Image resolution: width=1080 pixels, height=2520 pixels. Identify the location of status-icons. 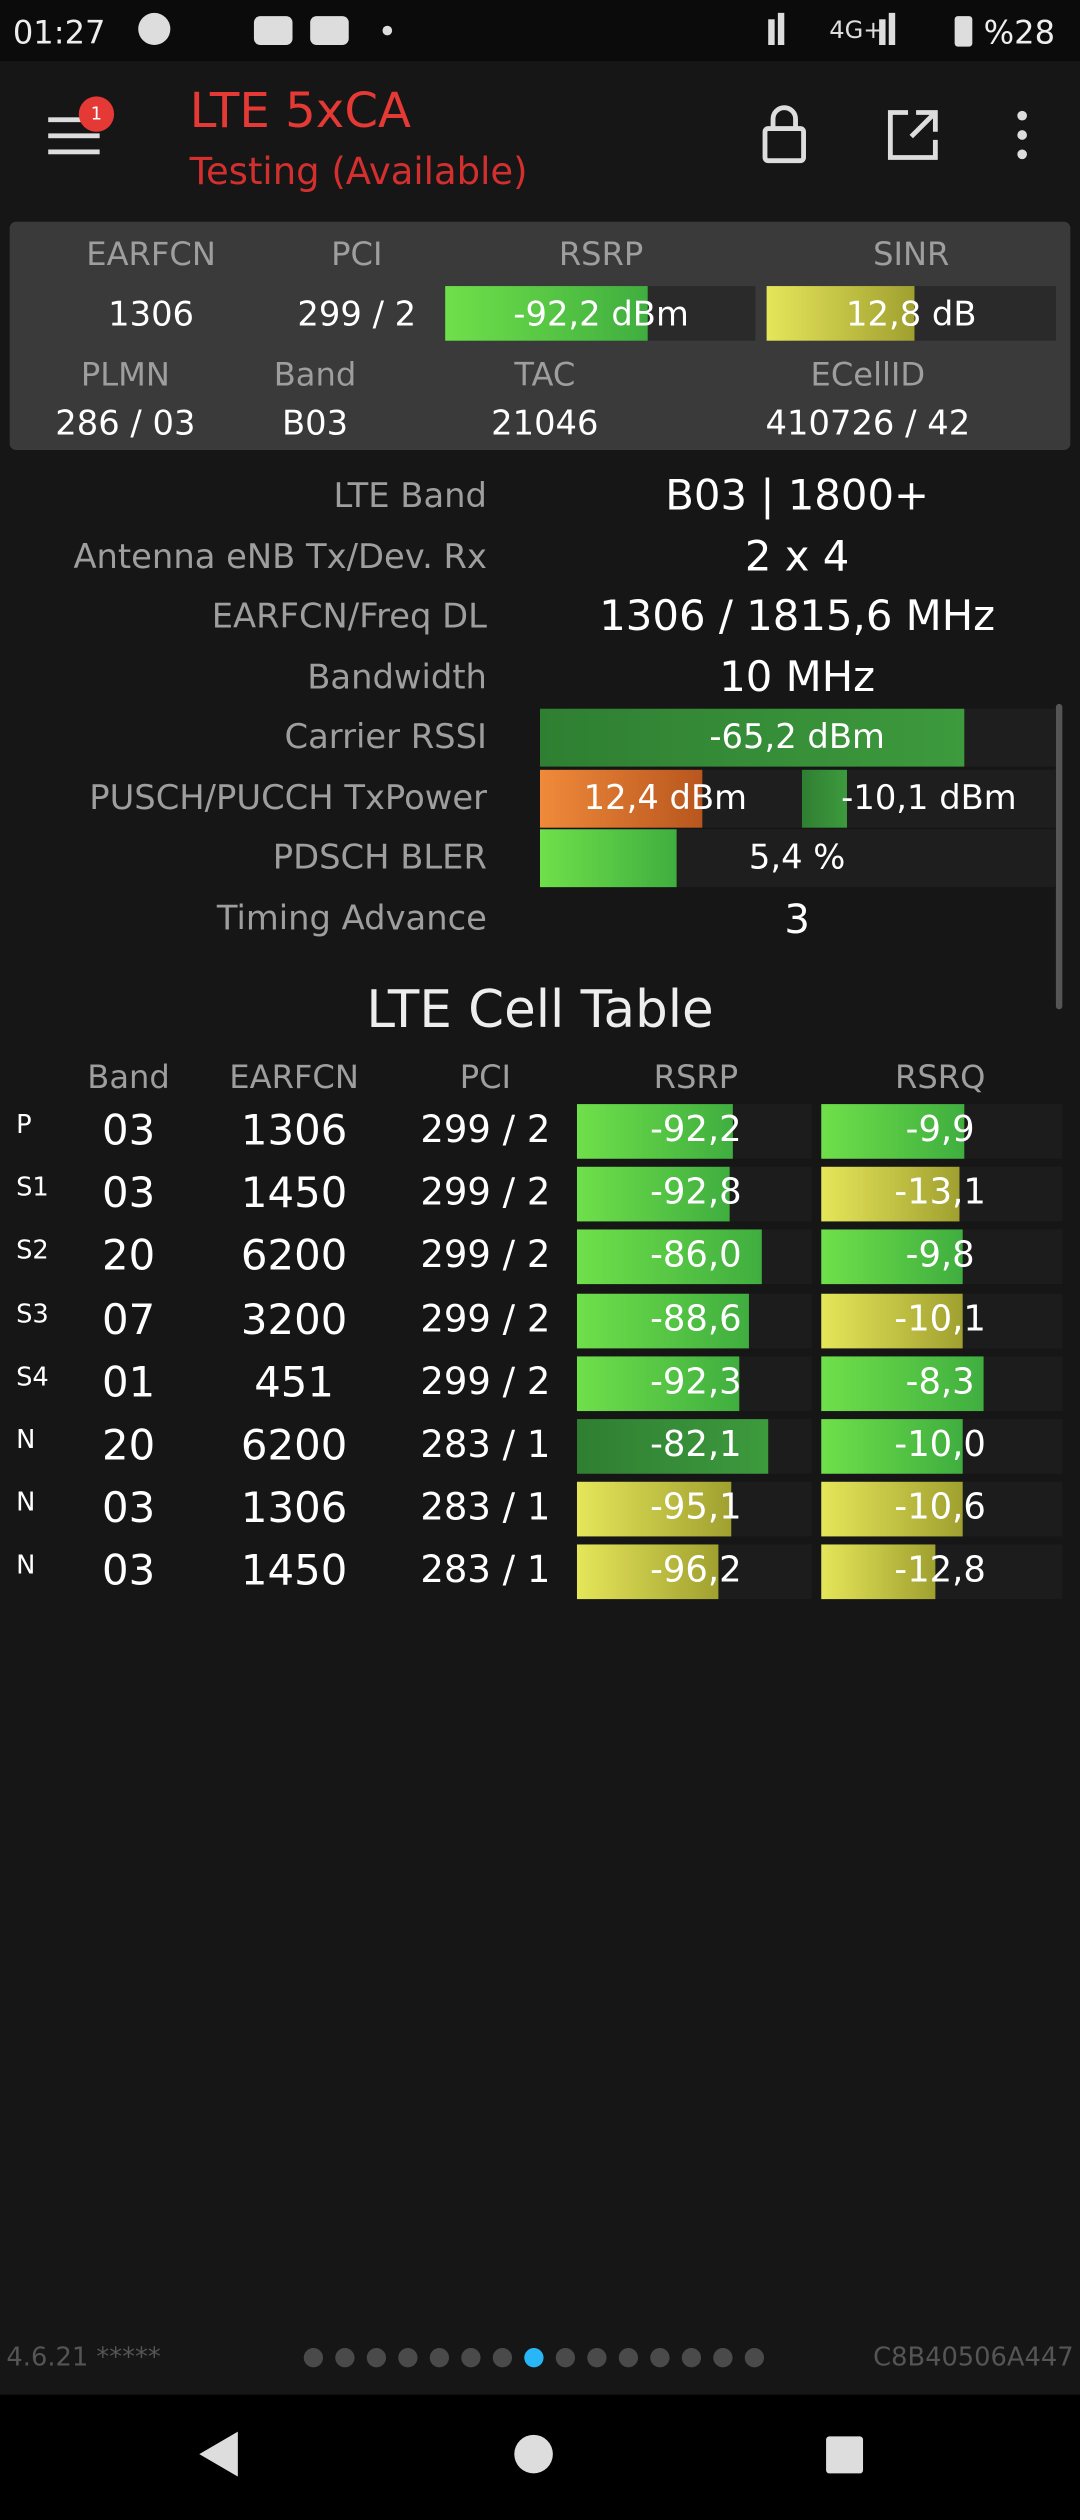
(555, 29).